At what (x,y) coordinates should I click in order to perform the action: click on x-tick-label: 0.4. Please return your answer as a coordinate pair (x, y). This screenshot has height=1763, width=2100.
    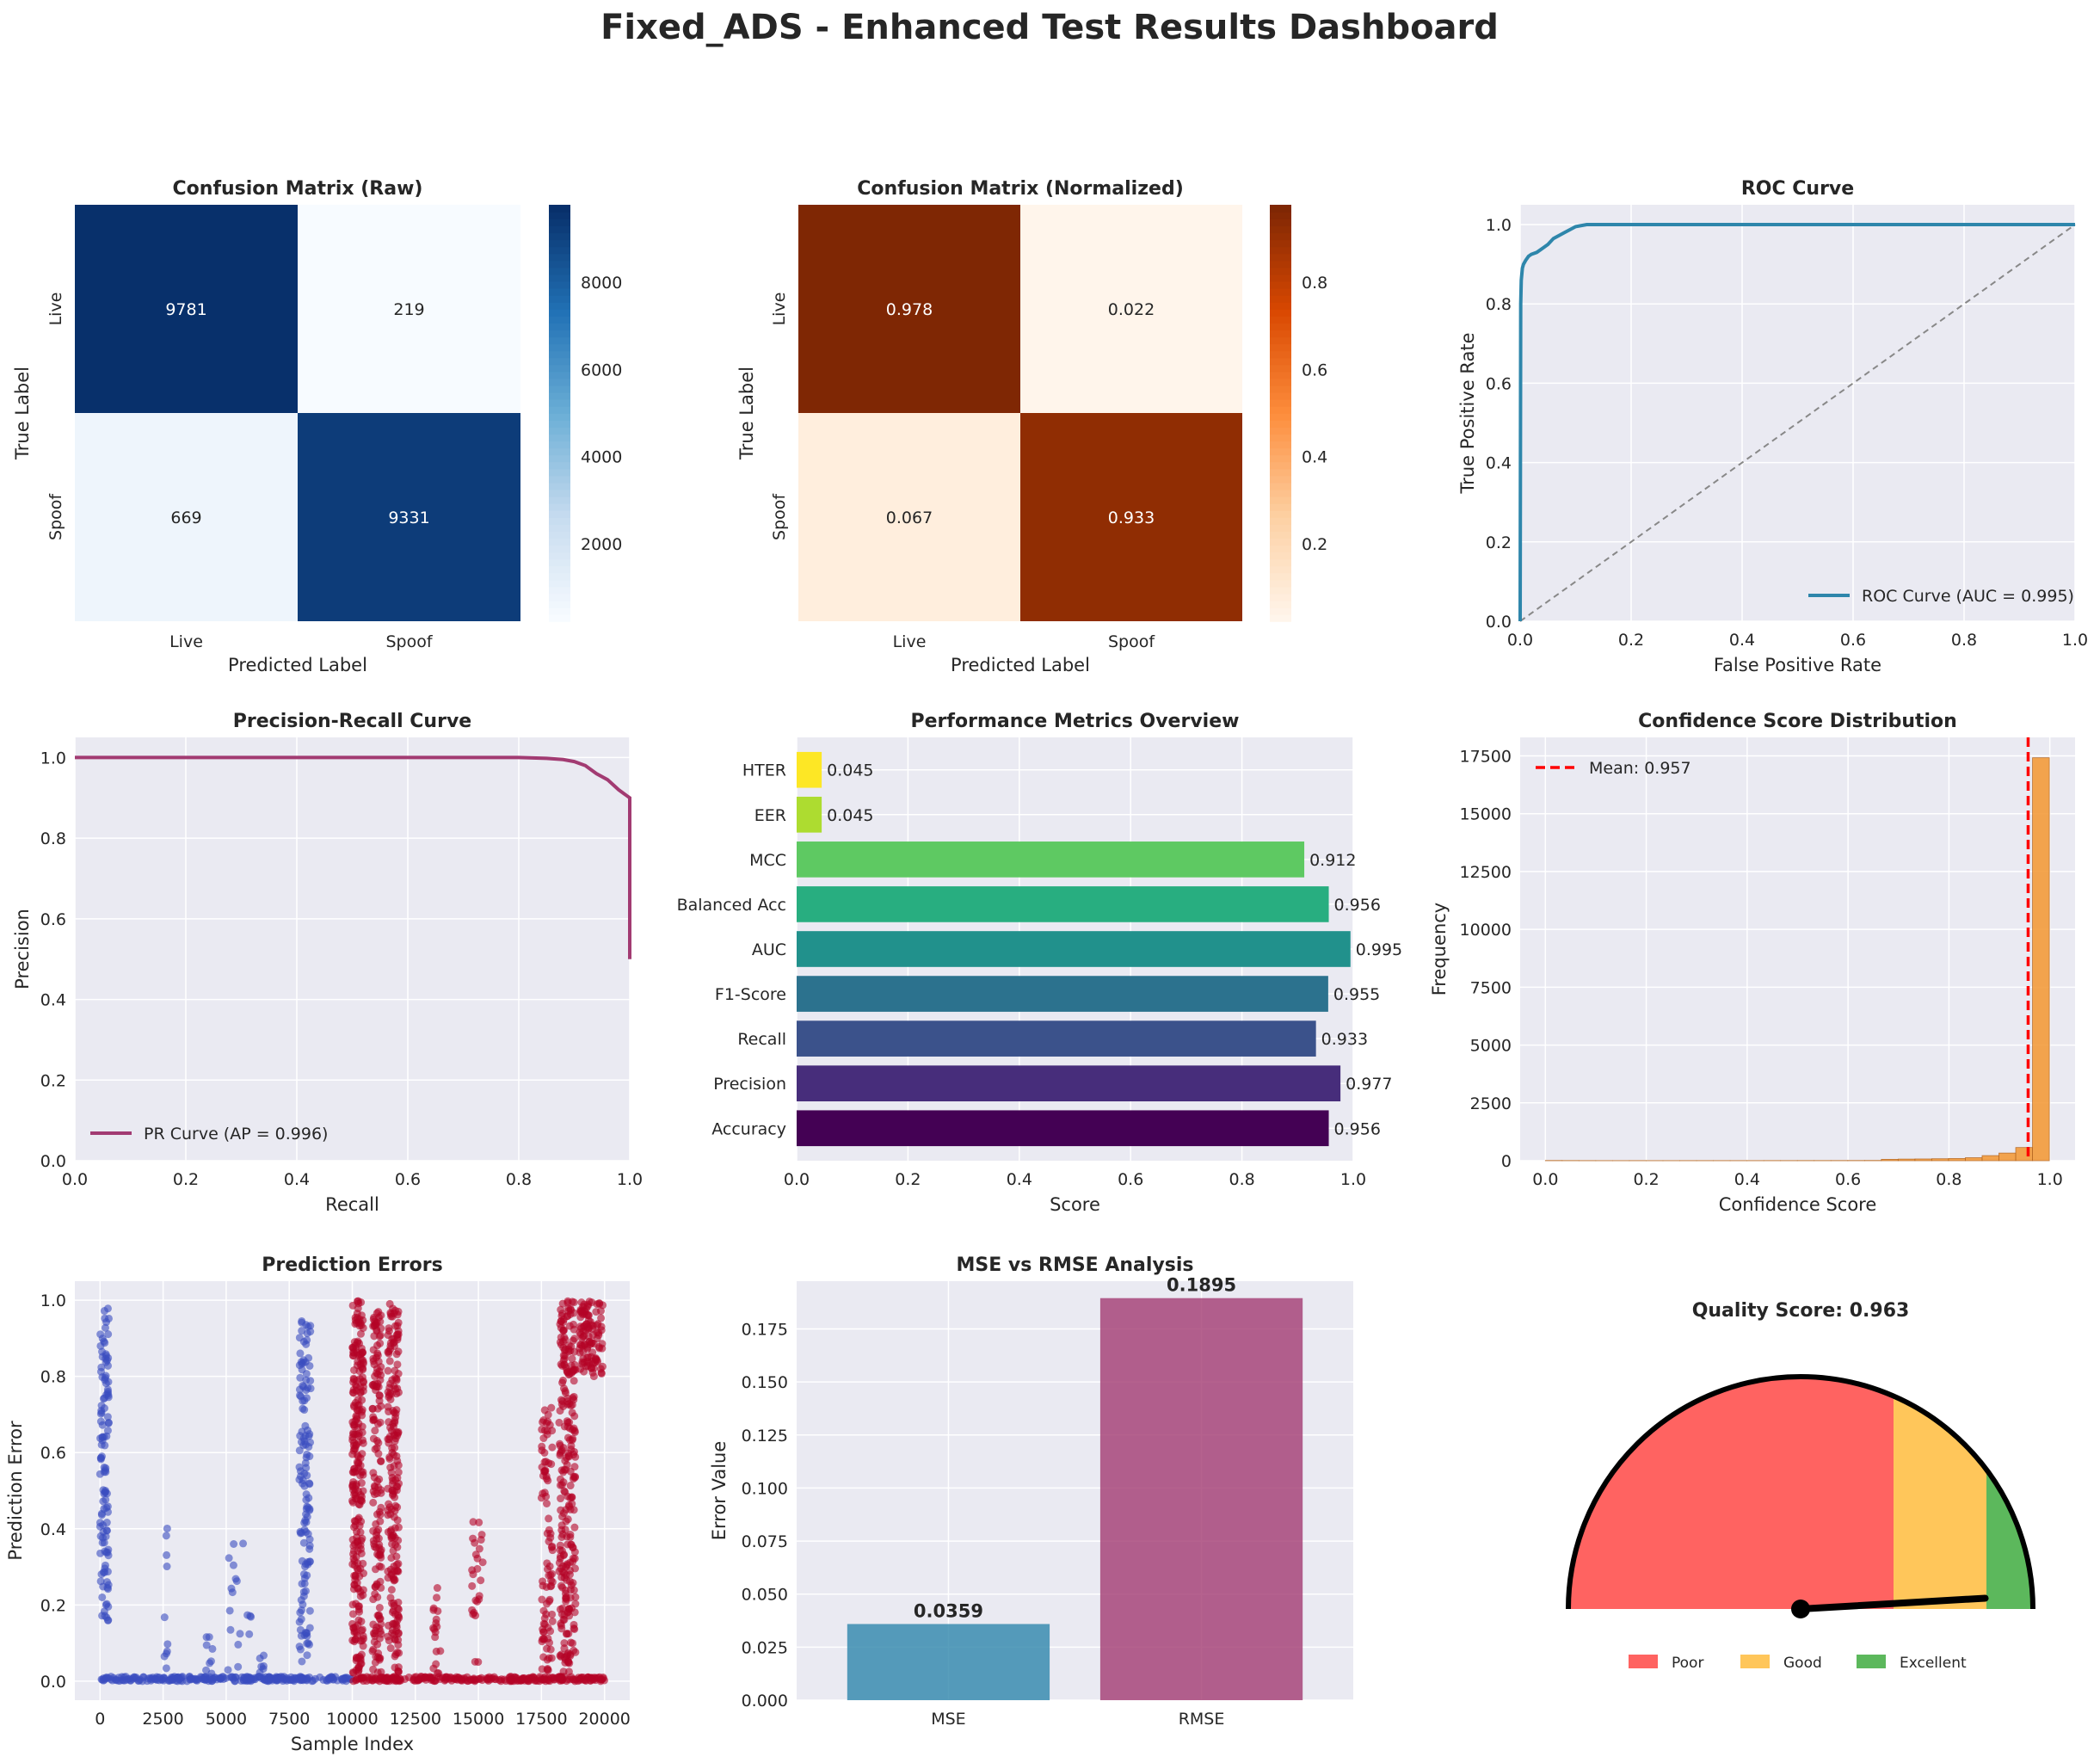
    Looking at the image, I should click on (1742, 641).